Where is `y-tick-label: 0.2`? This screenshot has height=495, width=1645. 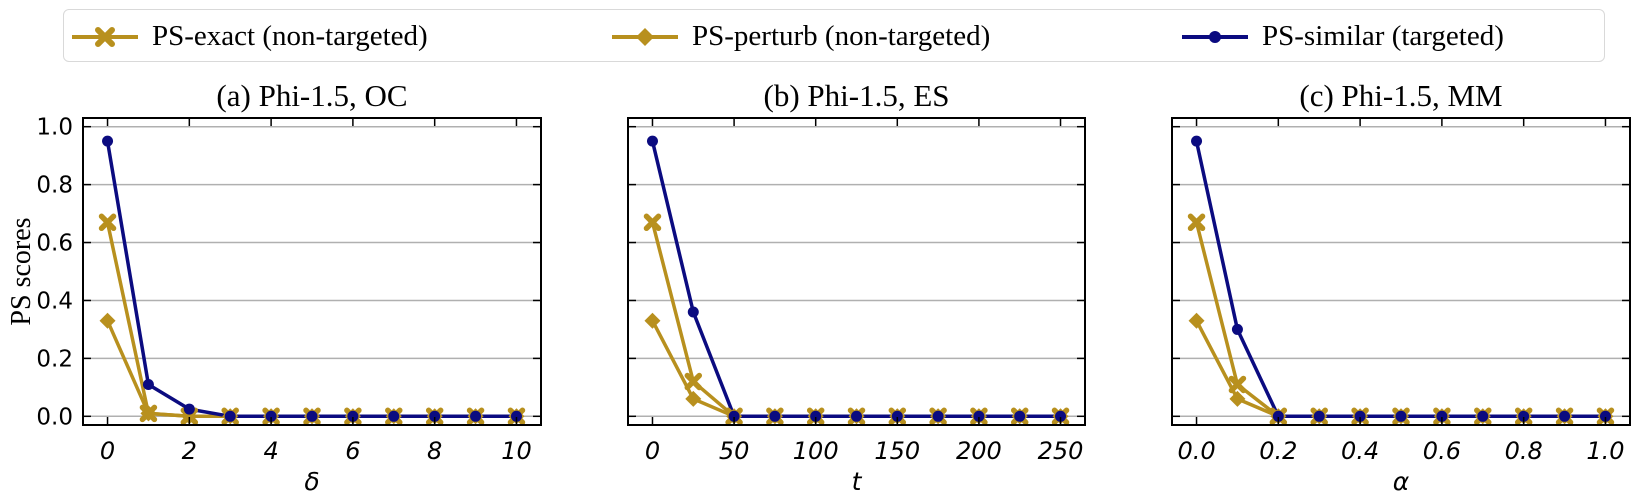
y-tick-label: 0.2 is located at coordinates (54, 359).